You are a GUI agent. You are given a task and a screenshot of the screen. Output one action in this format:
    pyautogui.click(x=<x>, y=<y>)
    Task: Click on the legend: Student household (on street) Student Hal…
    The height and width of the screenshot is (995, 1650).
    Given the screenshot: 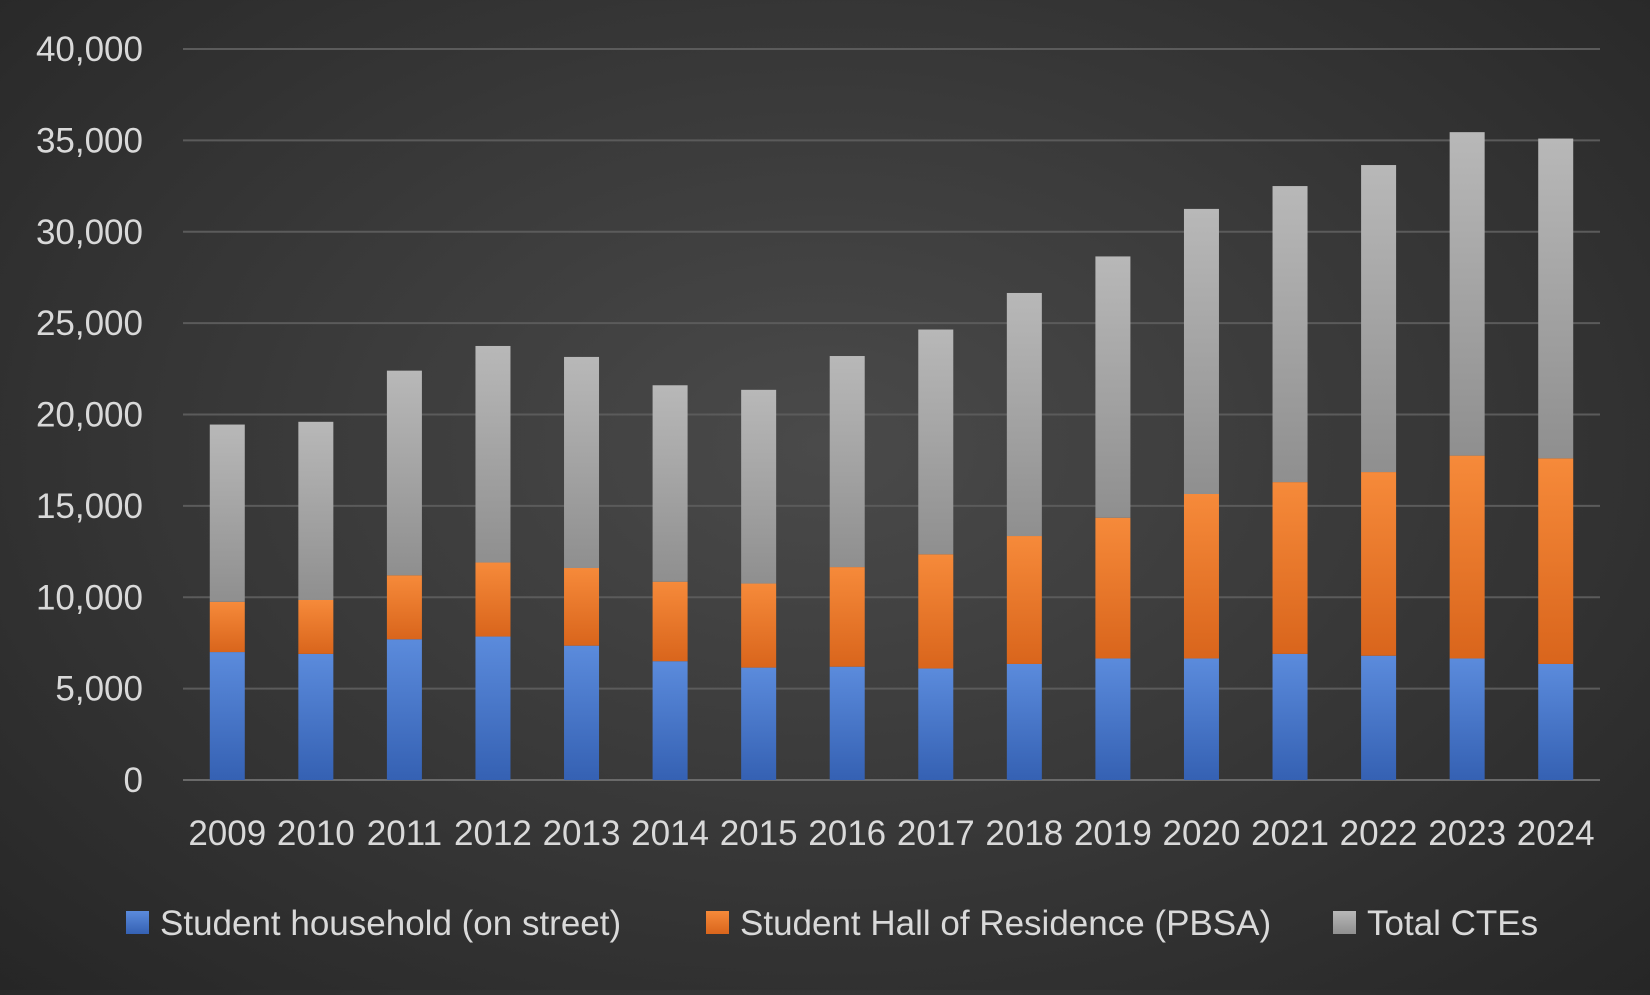 What is the action you would take?
    pyautogui.click(x=832, y=923)
    